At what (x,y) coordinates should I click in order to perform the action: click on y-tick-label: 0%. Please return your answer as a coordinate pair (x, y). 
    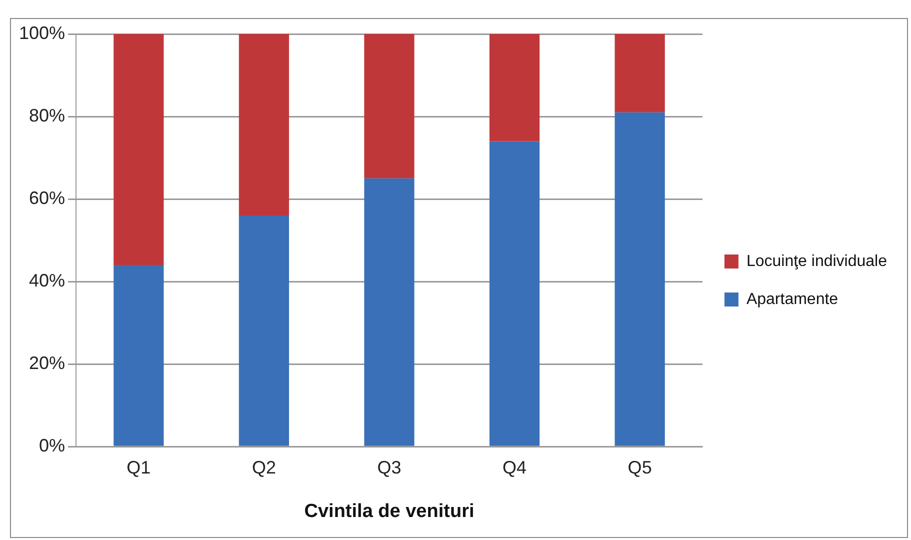
    Looking at the image, I should click on (52, 446).